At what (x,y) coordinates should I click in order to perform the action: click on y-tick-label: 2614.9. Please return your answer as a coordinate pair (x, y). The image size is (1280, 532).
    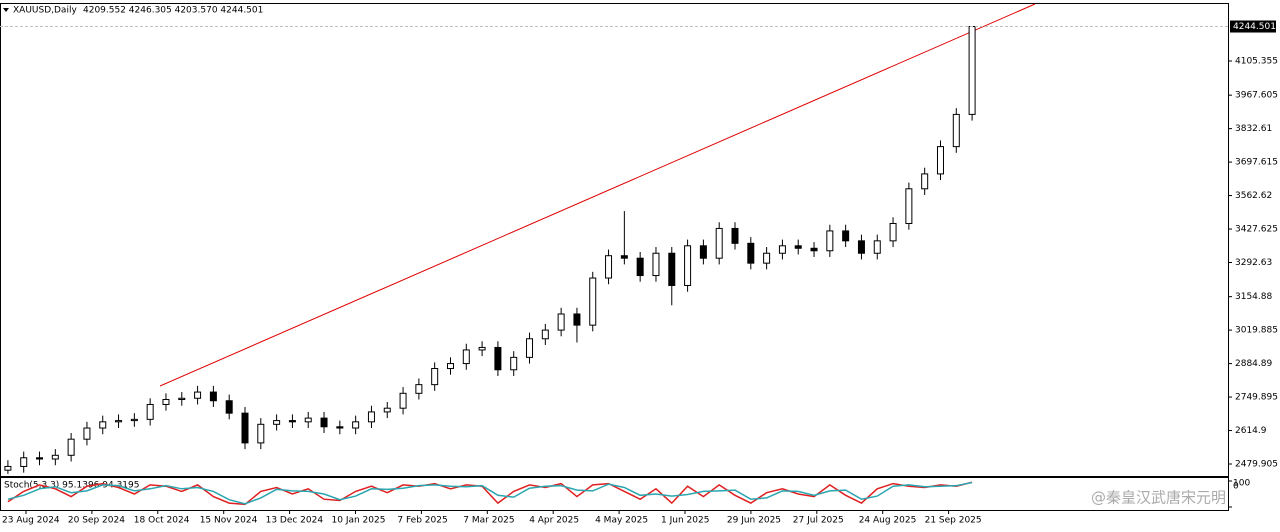
    Looking at the image, I should click on (1251, 431).